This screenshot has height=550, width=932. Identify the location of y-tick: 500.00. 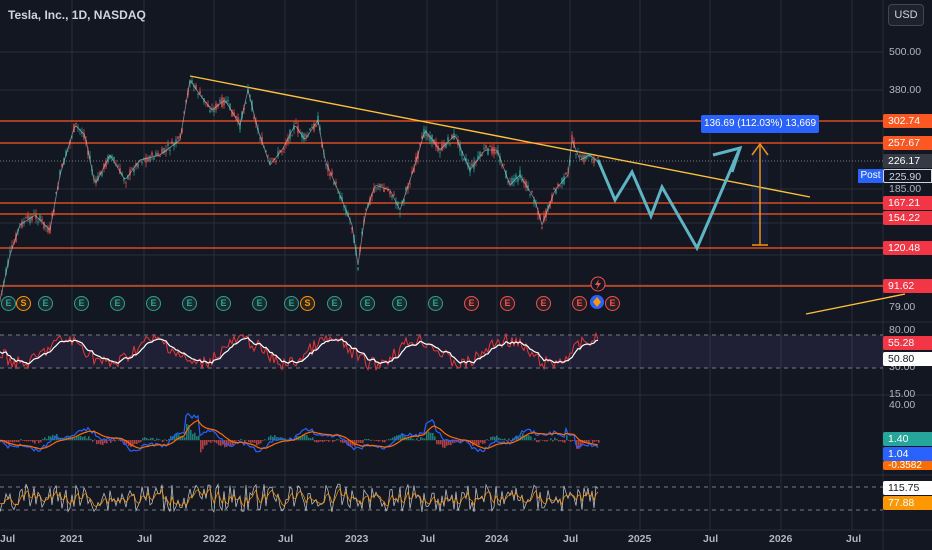
(905, 52).